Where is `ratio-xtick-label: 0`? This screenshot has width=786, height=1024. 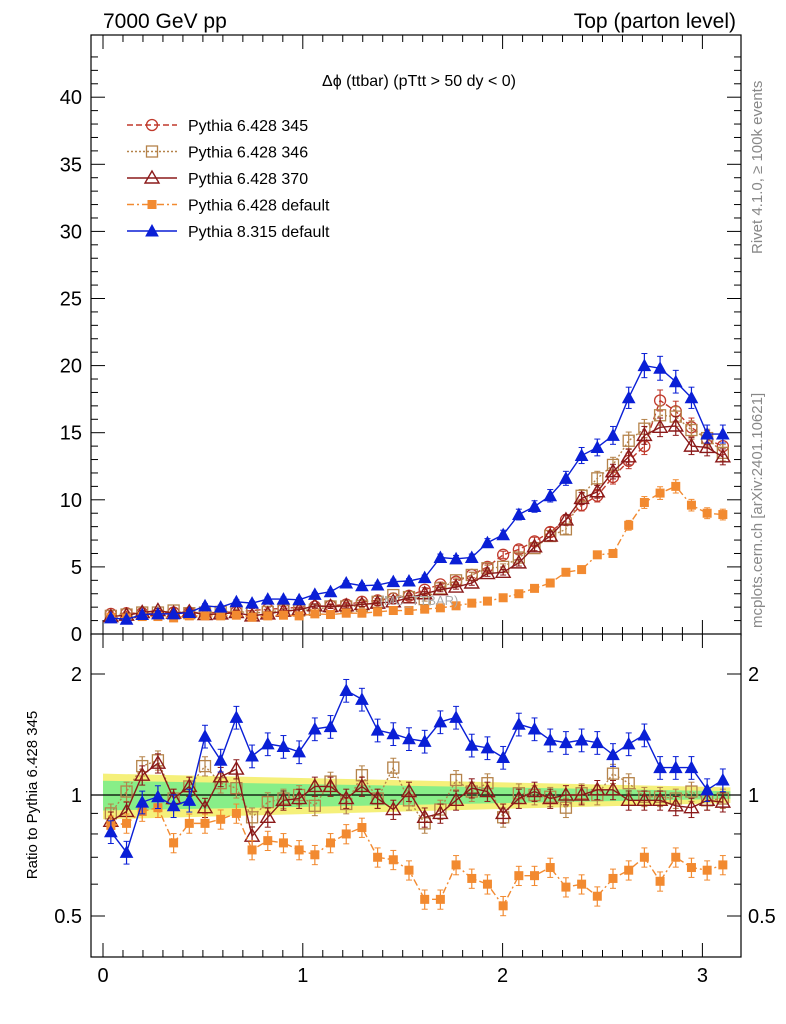 ratio-xtick-label: 0 is located at coordinates (102, 976).